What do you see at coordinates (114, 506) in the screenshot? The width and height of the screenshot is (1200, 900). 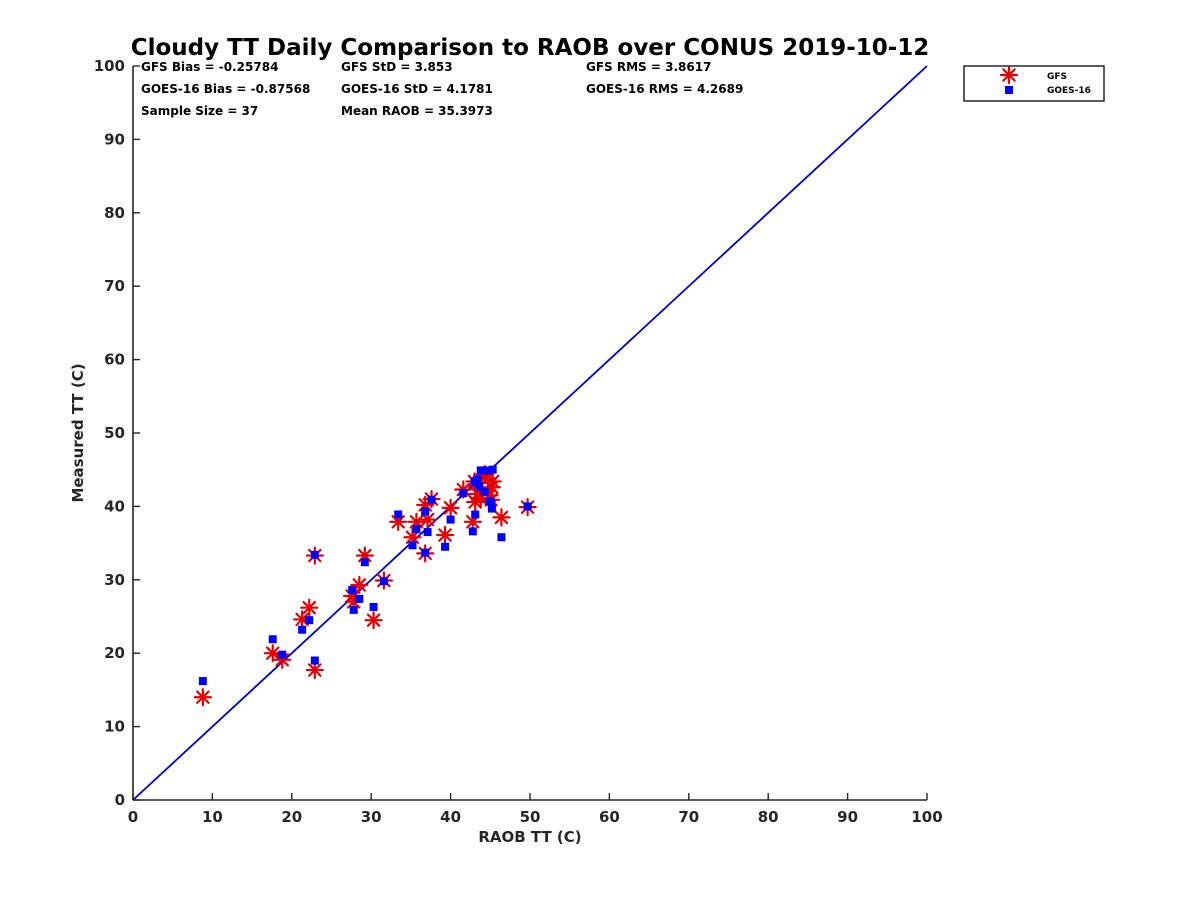 I see `y-tick-label: 40` at bounding box center [114, 506].